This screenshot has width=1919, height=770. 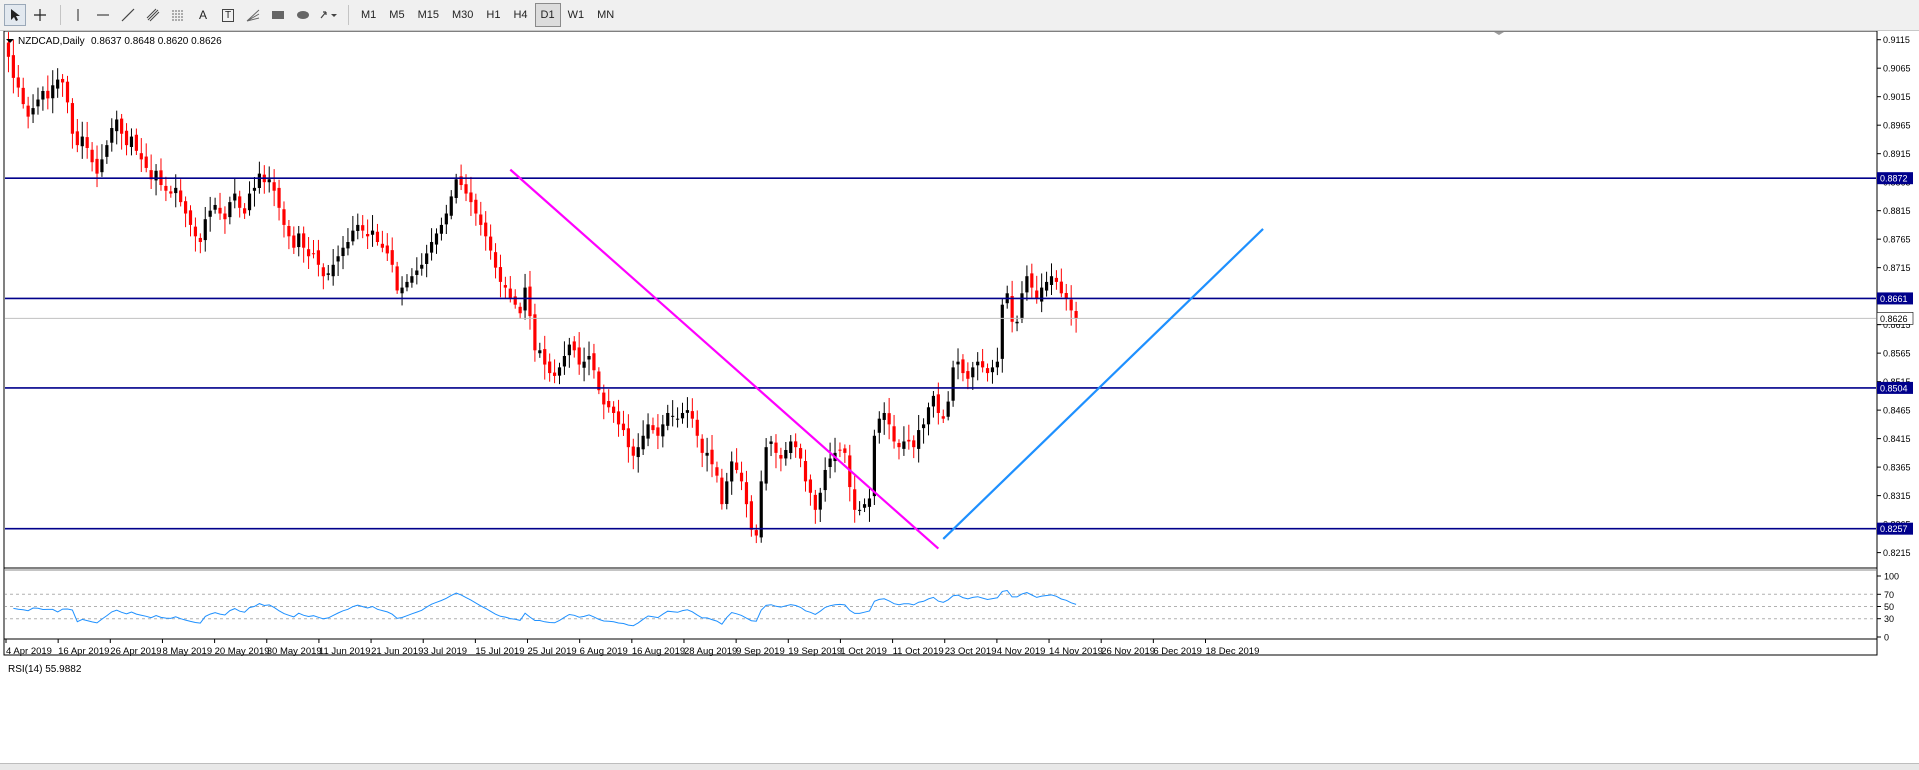 What do you see at coordinates (547, 15) in the screenshot?
I see `timeframe-d1-button: D1` at bounding box center [547, 15].